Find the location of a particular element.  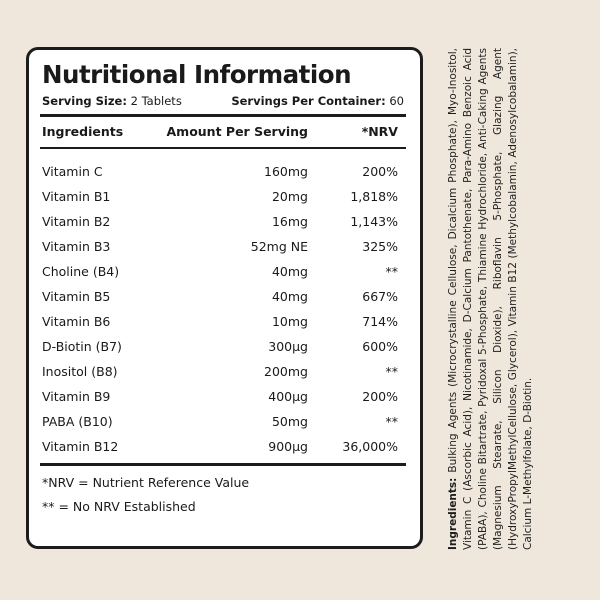

nutrient-name: Vitamin B6 is located at coordinates (76, 321).